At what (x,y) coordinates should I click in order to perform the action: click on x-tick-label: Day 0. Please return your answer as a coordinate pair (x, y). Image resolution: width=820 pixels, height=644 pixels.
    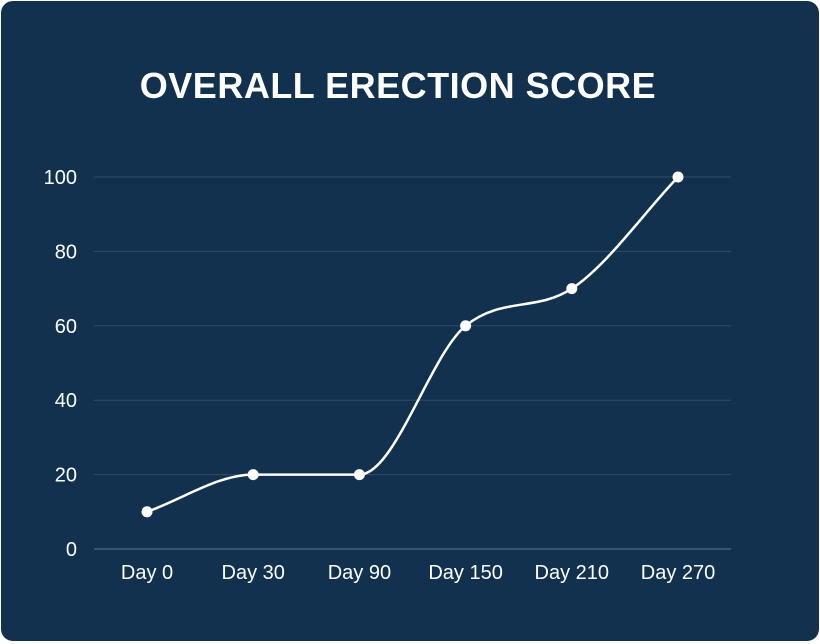
    Looking at the image, I should click on (147, 573).